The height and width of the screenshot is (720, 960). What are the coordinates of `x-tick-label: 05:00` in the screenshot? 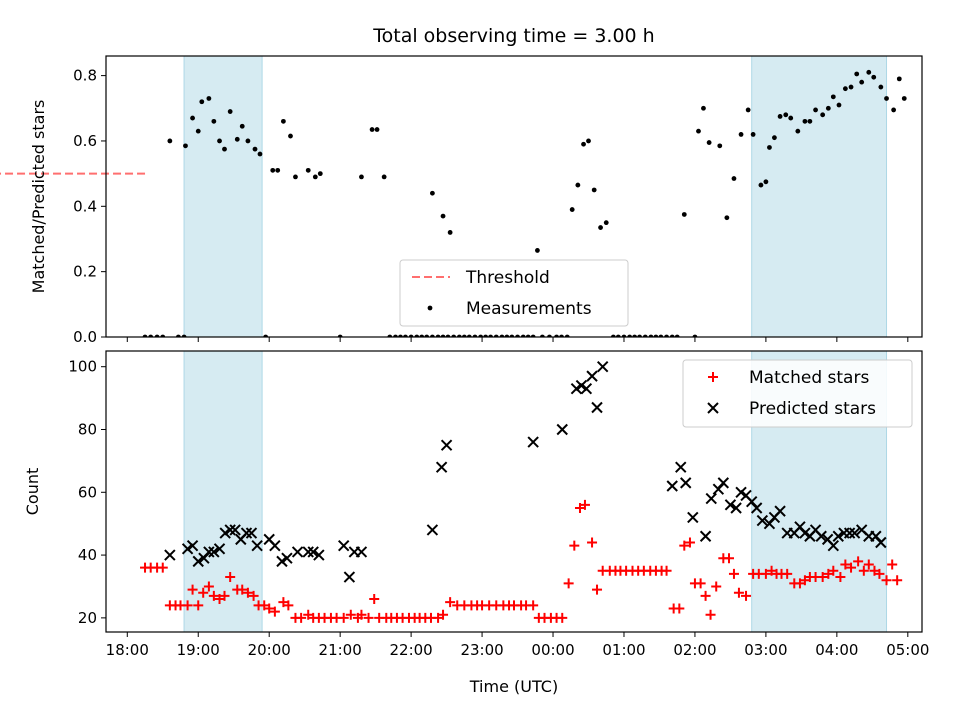 It's located at (907, 650).